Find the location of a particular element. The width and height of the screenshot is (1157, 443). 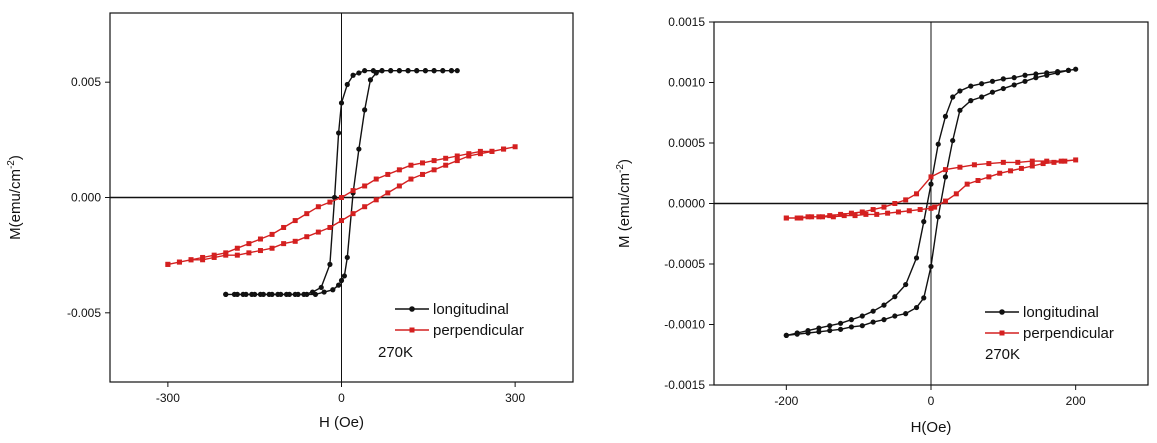

x-tick-label: -200 is located at coordinates (786, 401).